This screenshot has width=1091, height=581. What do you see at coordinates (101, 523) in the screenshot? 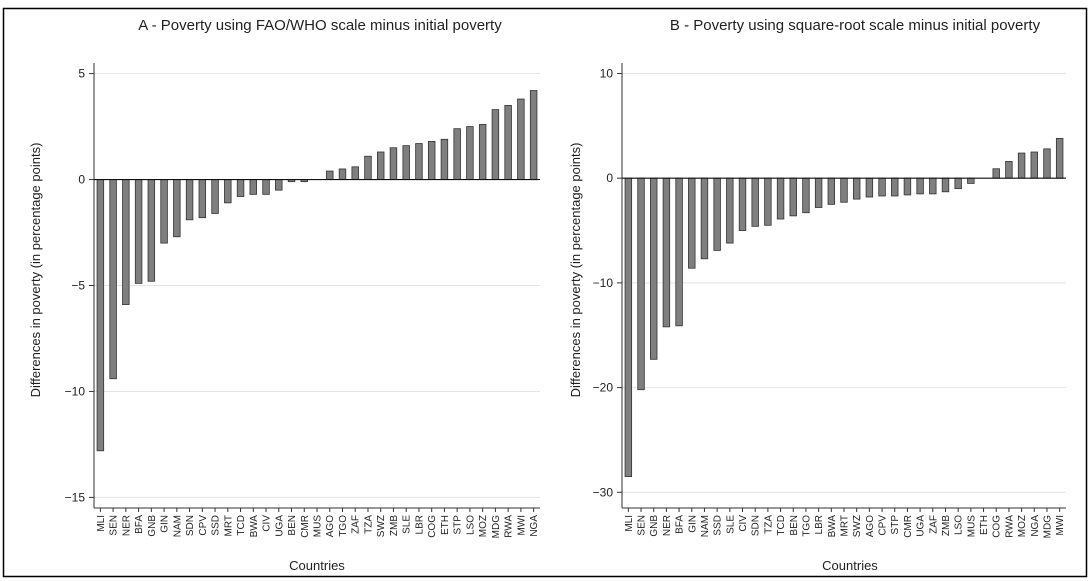
I see `chart-a-xtick-label: MLI` at bounding box center [101, 523].